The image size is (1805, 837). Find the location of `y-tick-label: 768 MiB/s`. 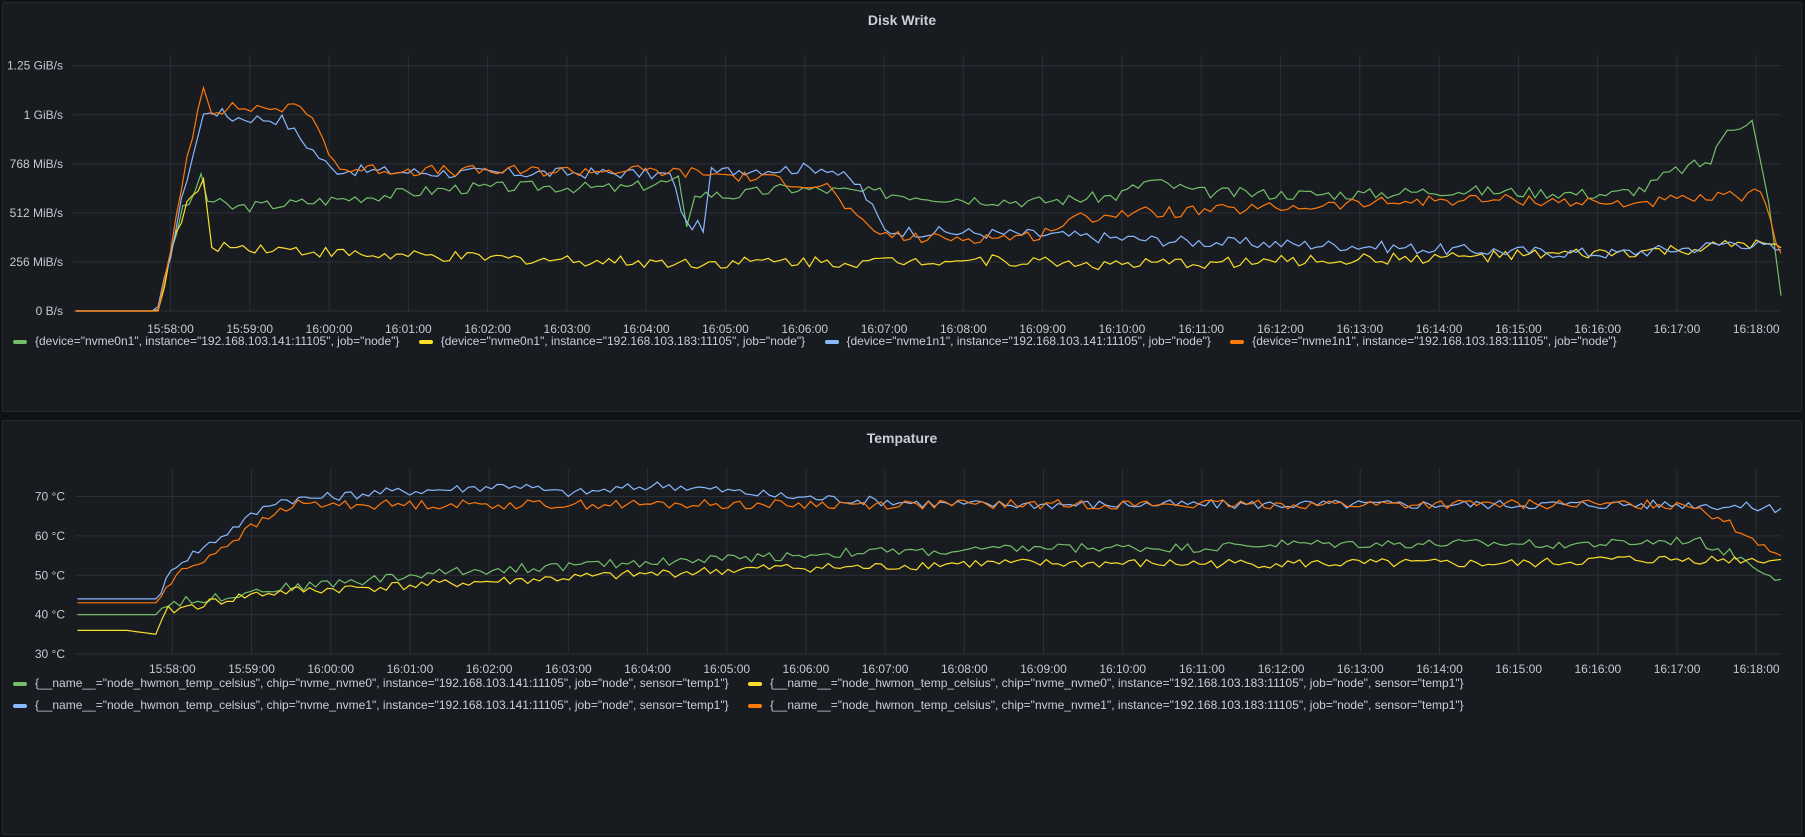

y-tick-label: 768 MiB/s is located at coordinates (36, 164).